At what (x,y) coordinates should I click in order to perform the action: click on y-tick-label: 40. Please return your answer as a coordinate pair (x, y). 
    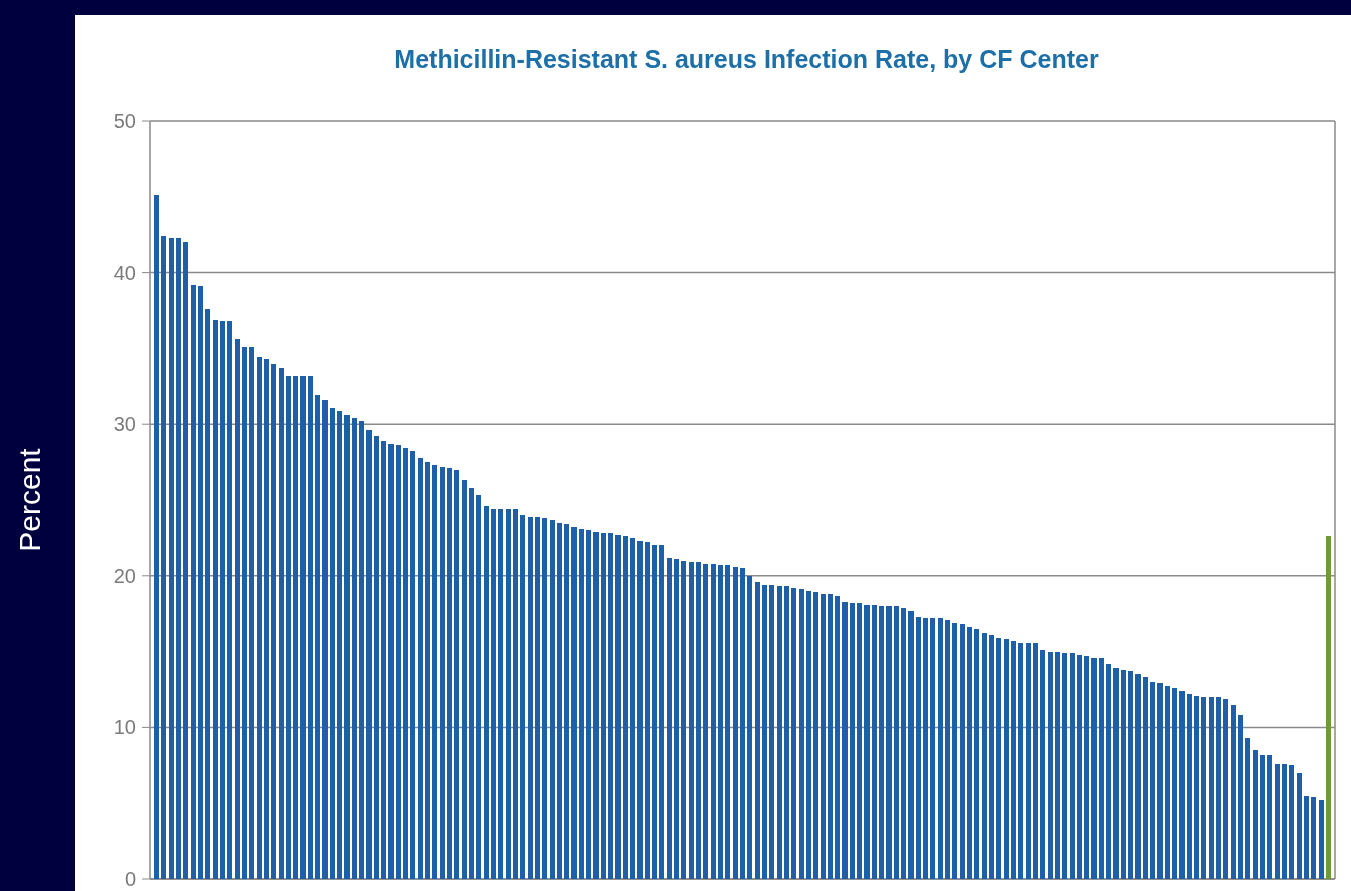
    Looking at the image, I should click on (124, 272).